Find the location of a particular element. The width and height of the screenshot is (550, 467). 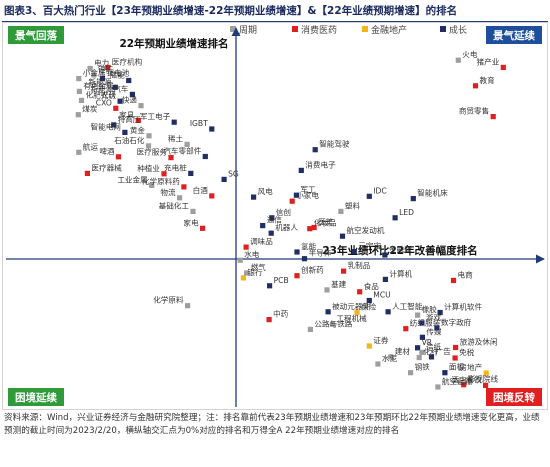

data-label: 军工 is located at coordinates (308, 189).